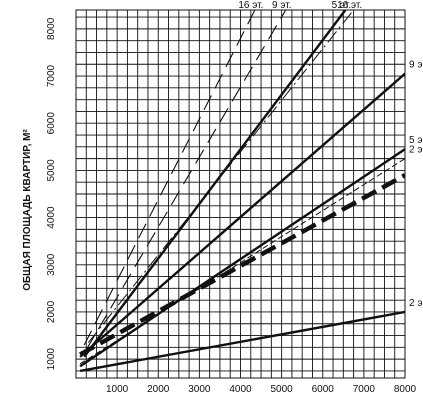 Image resolution: width=423 pixels, height=406 pixels. What do you see at coordinates (51, 170) in the screenshot?
I see `y-tick-label: 5000` at bounding box center [51, 170].